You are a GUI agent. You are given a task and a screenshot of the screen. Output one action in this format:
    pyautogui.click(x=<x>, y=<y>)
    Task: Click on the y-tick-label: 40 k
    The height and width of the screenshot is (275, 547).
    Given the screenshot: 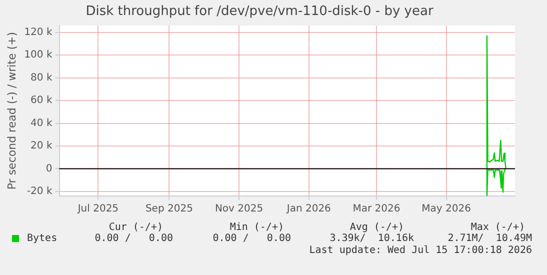 What is the action you would take?
    pyautogui.click(x=41, y=123)
    